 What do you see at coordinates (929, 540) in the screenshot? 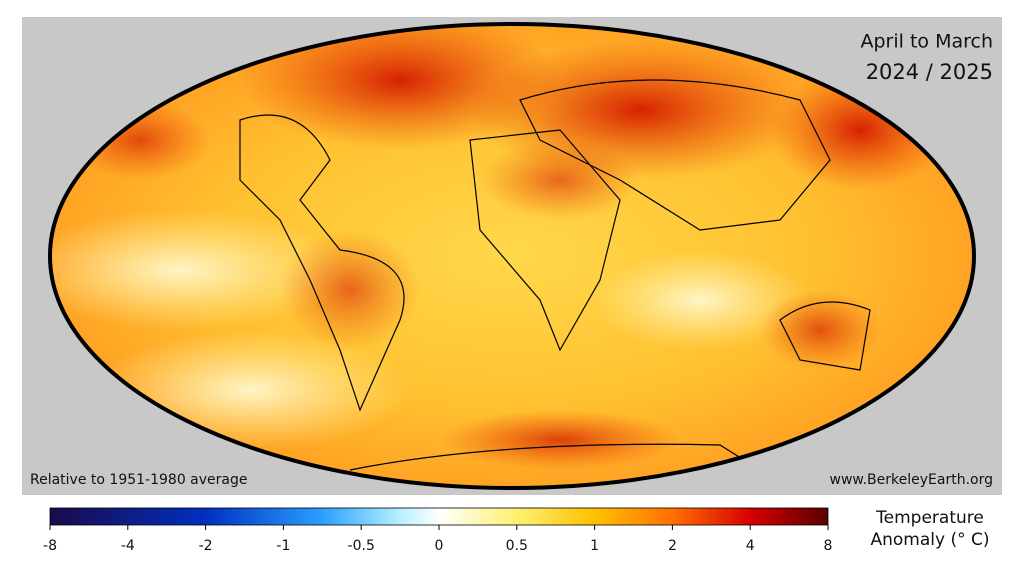
I see `colorbar-label: Anomaly (° C)` at bounding box center [929, 540].